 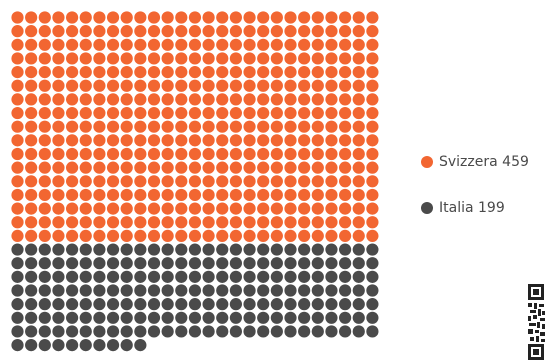 What do you see at coordinates (484, 162) in the screenshot?
I see `legend-label-svizzera: Svizzera 459` at bounding box center [484, 162].